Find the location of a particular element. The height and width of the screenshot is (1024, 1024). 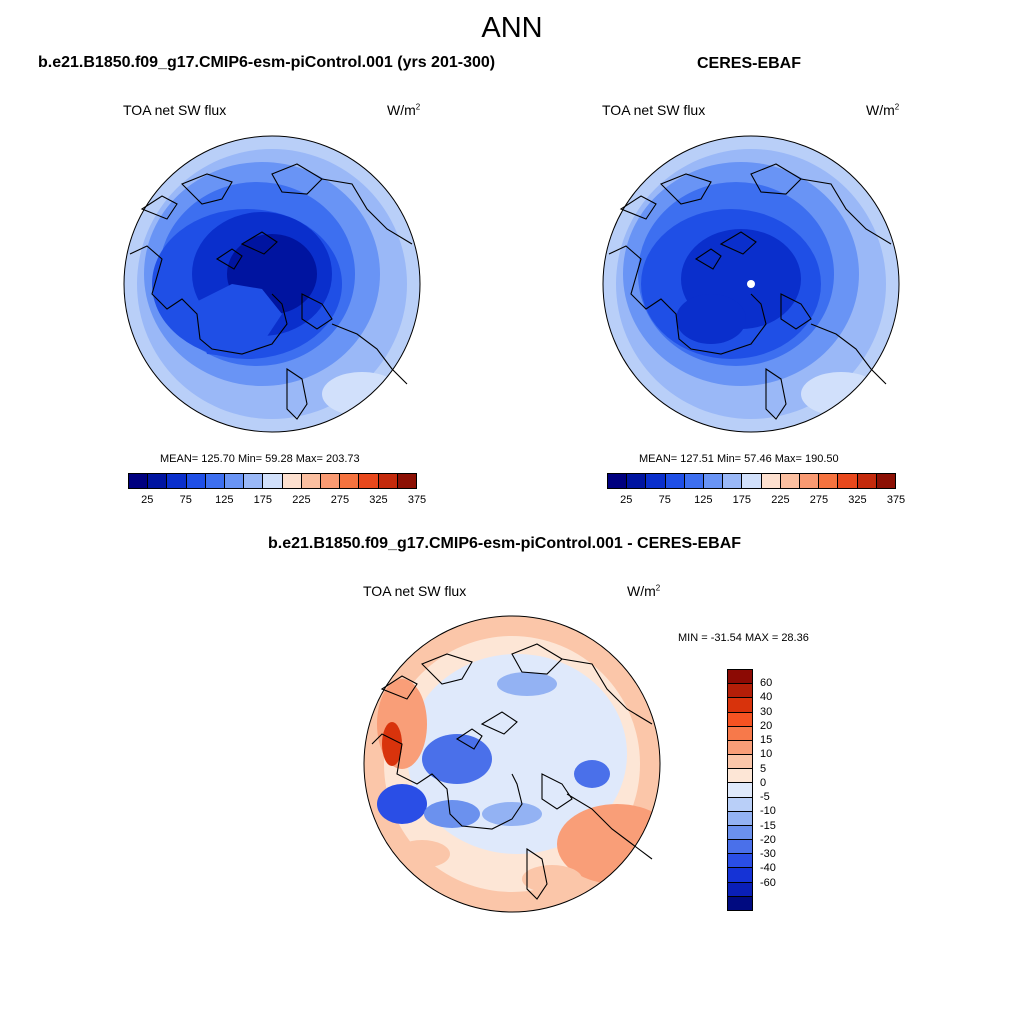

diff-variable-label: TOA net SW flux is located at coordinates (415, 591).